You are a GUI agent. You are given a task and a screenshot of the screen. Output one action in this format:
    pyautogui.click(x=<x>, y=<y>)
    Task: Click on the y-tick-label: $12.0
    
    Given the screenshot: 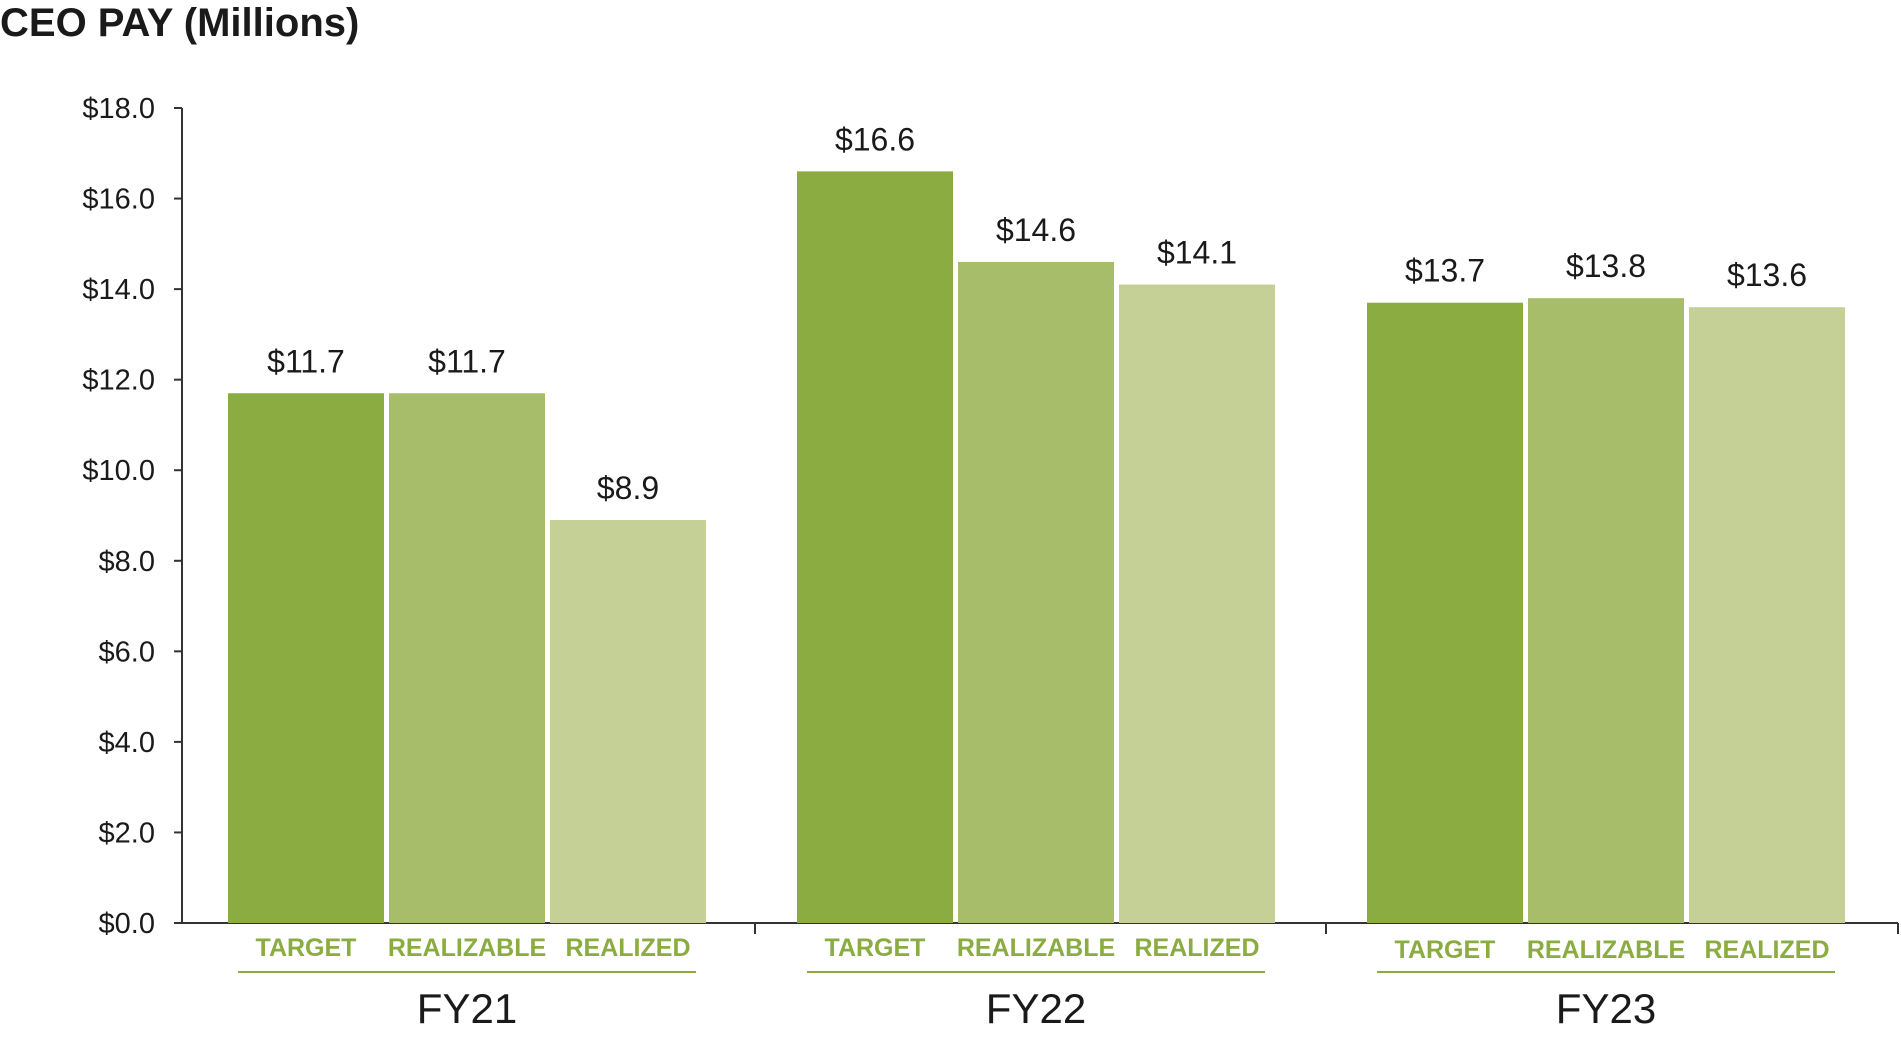 What is the action you would take?
    pyautogui.click(x=118, y=381)
    